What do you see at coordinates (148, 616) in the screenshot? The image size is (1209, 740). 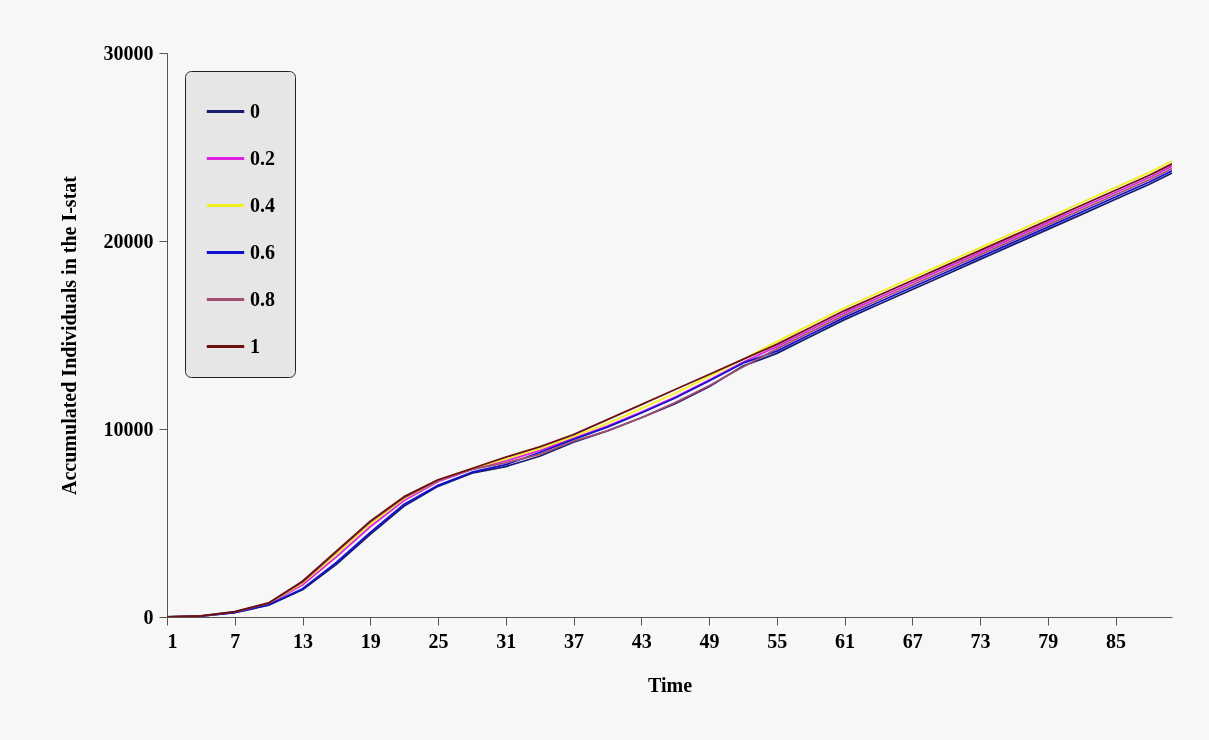 I see `y-tick-label: 0` at bounding box center [148, 616].